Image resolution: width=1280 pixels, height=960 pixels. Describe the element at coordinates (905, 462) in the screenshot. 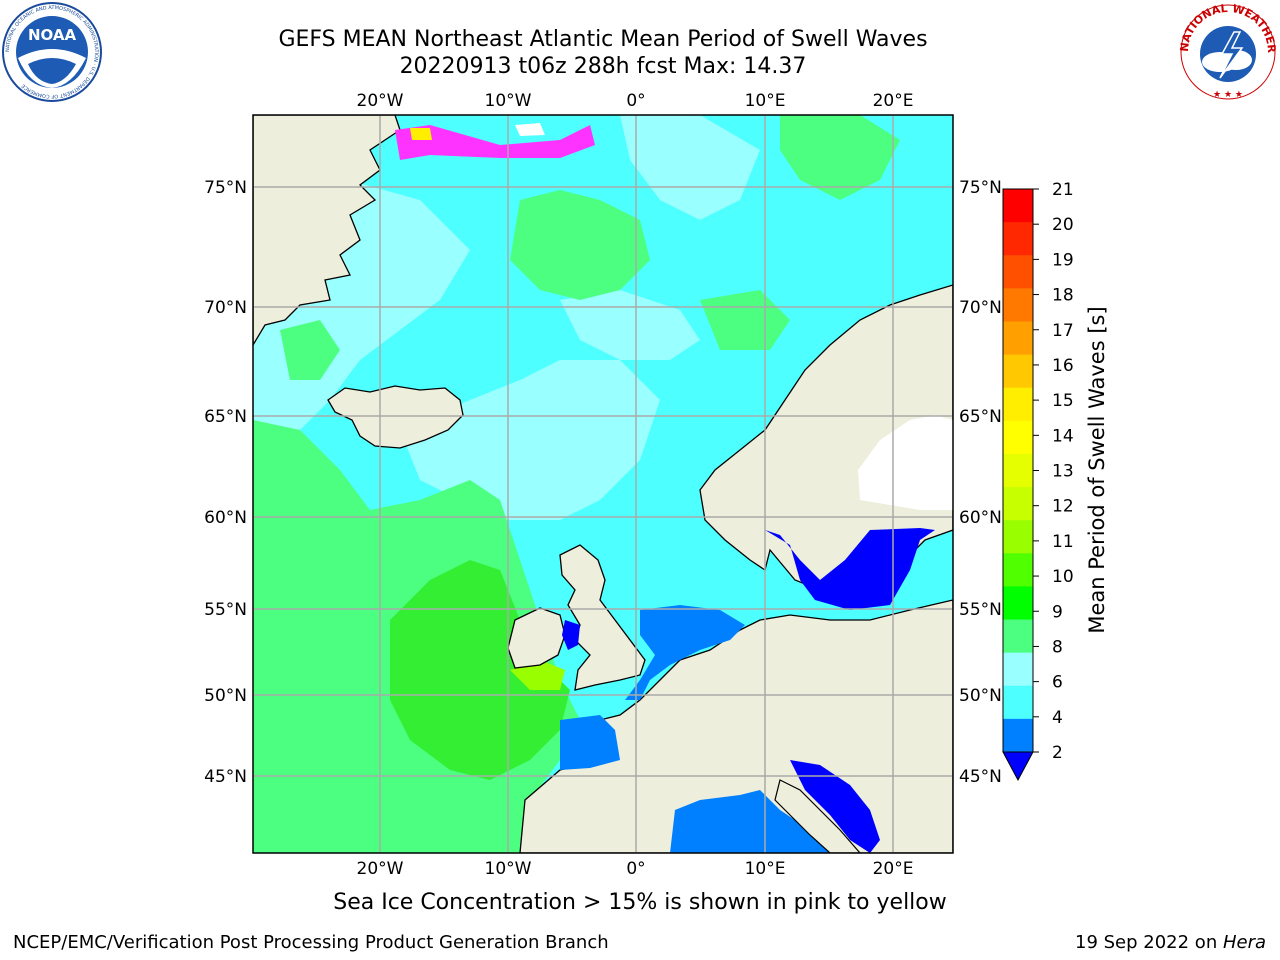

I see `gulf-of-bothnia-blank` at that location.